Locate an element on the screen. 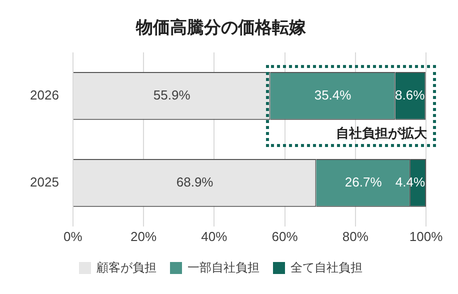  data-label: 55.9% is located at coordinates (172, 94).